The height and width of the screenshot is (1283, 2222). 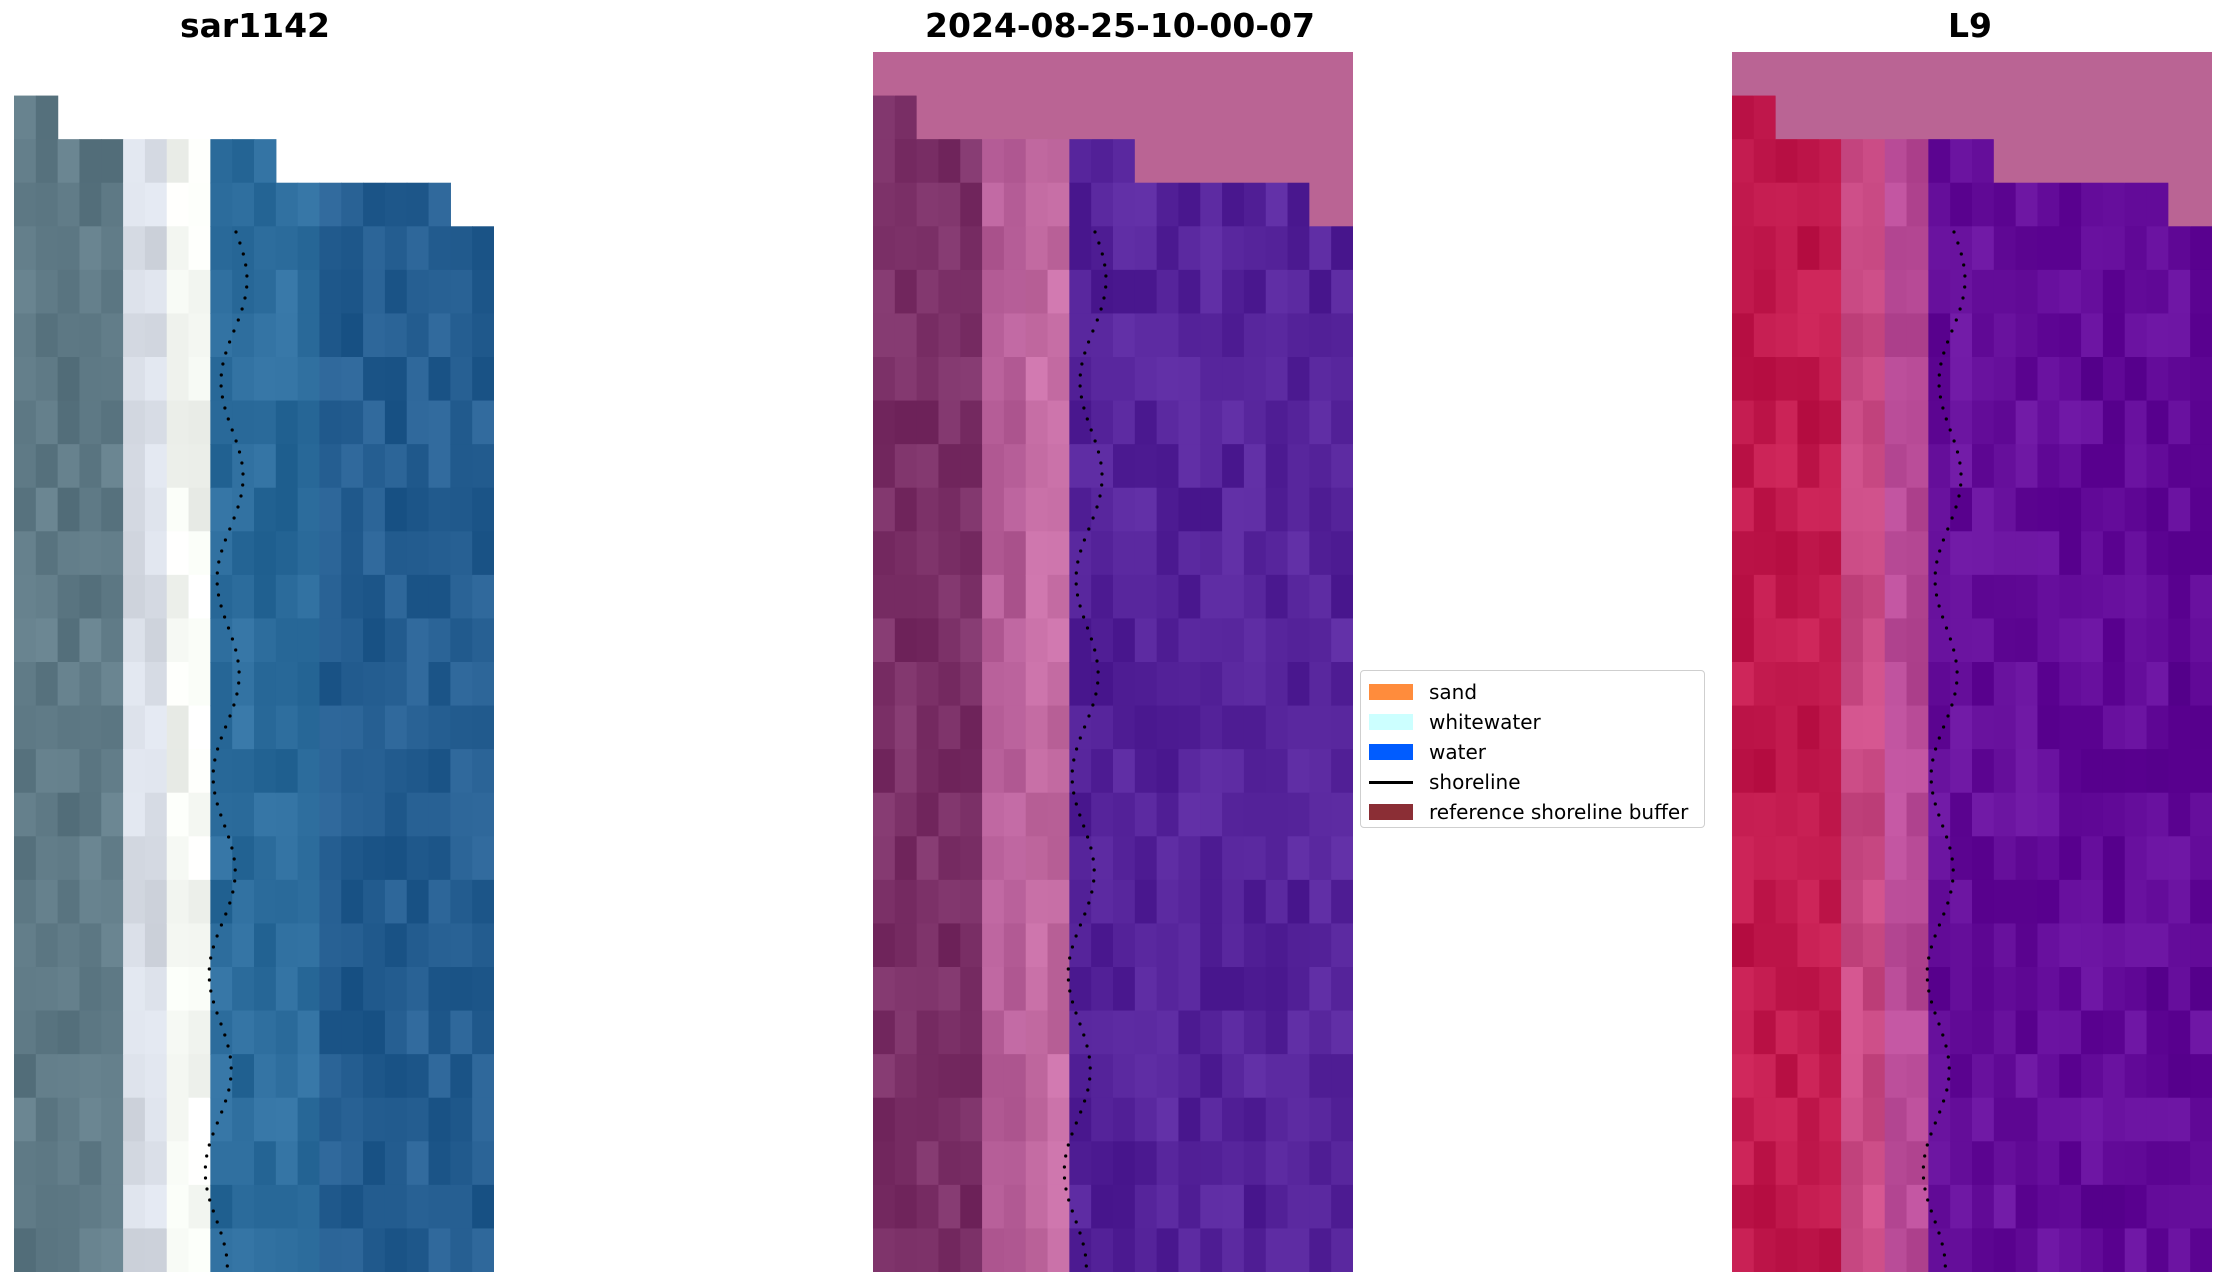 I want to click on legend-label: reference shoreline buffer, so click(x=1559, y=812).